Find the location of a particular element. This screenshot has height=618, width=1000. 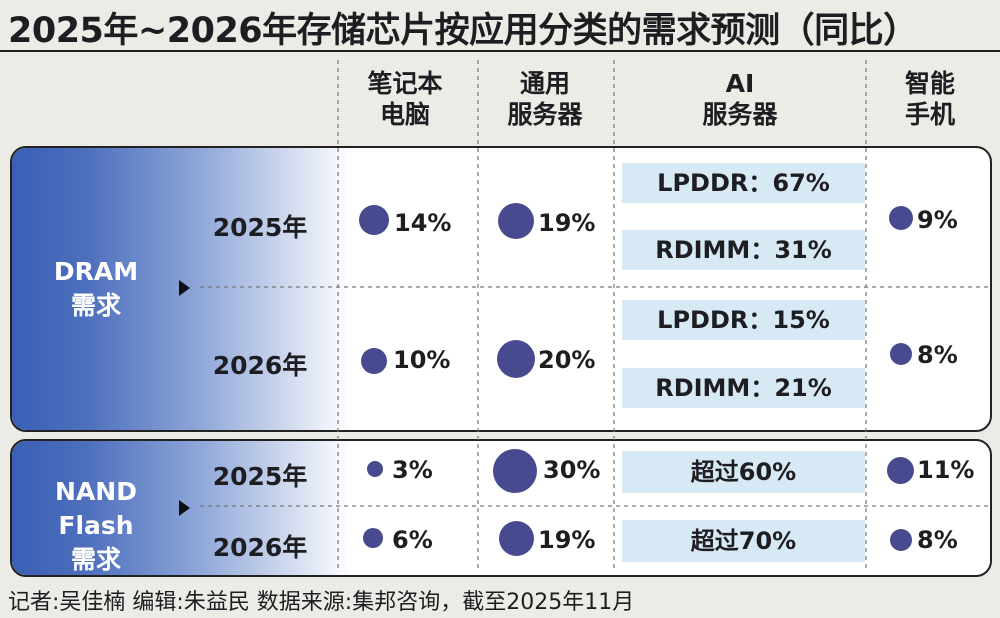

dram-2026-smartphone-dot is located at coordinates (901, 354).